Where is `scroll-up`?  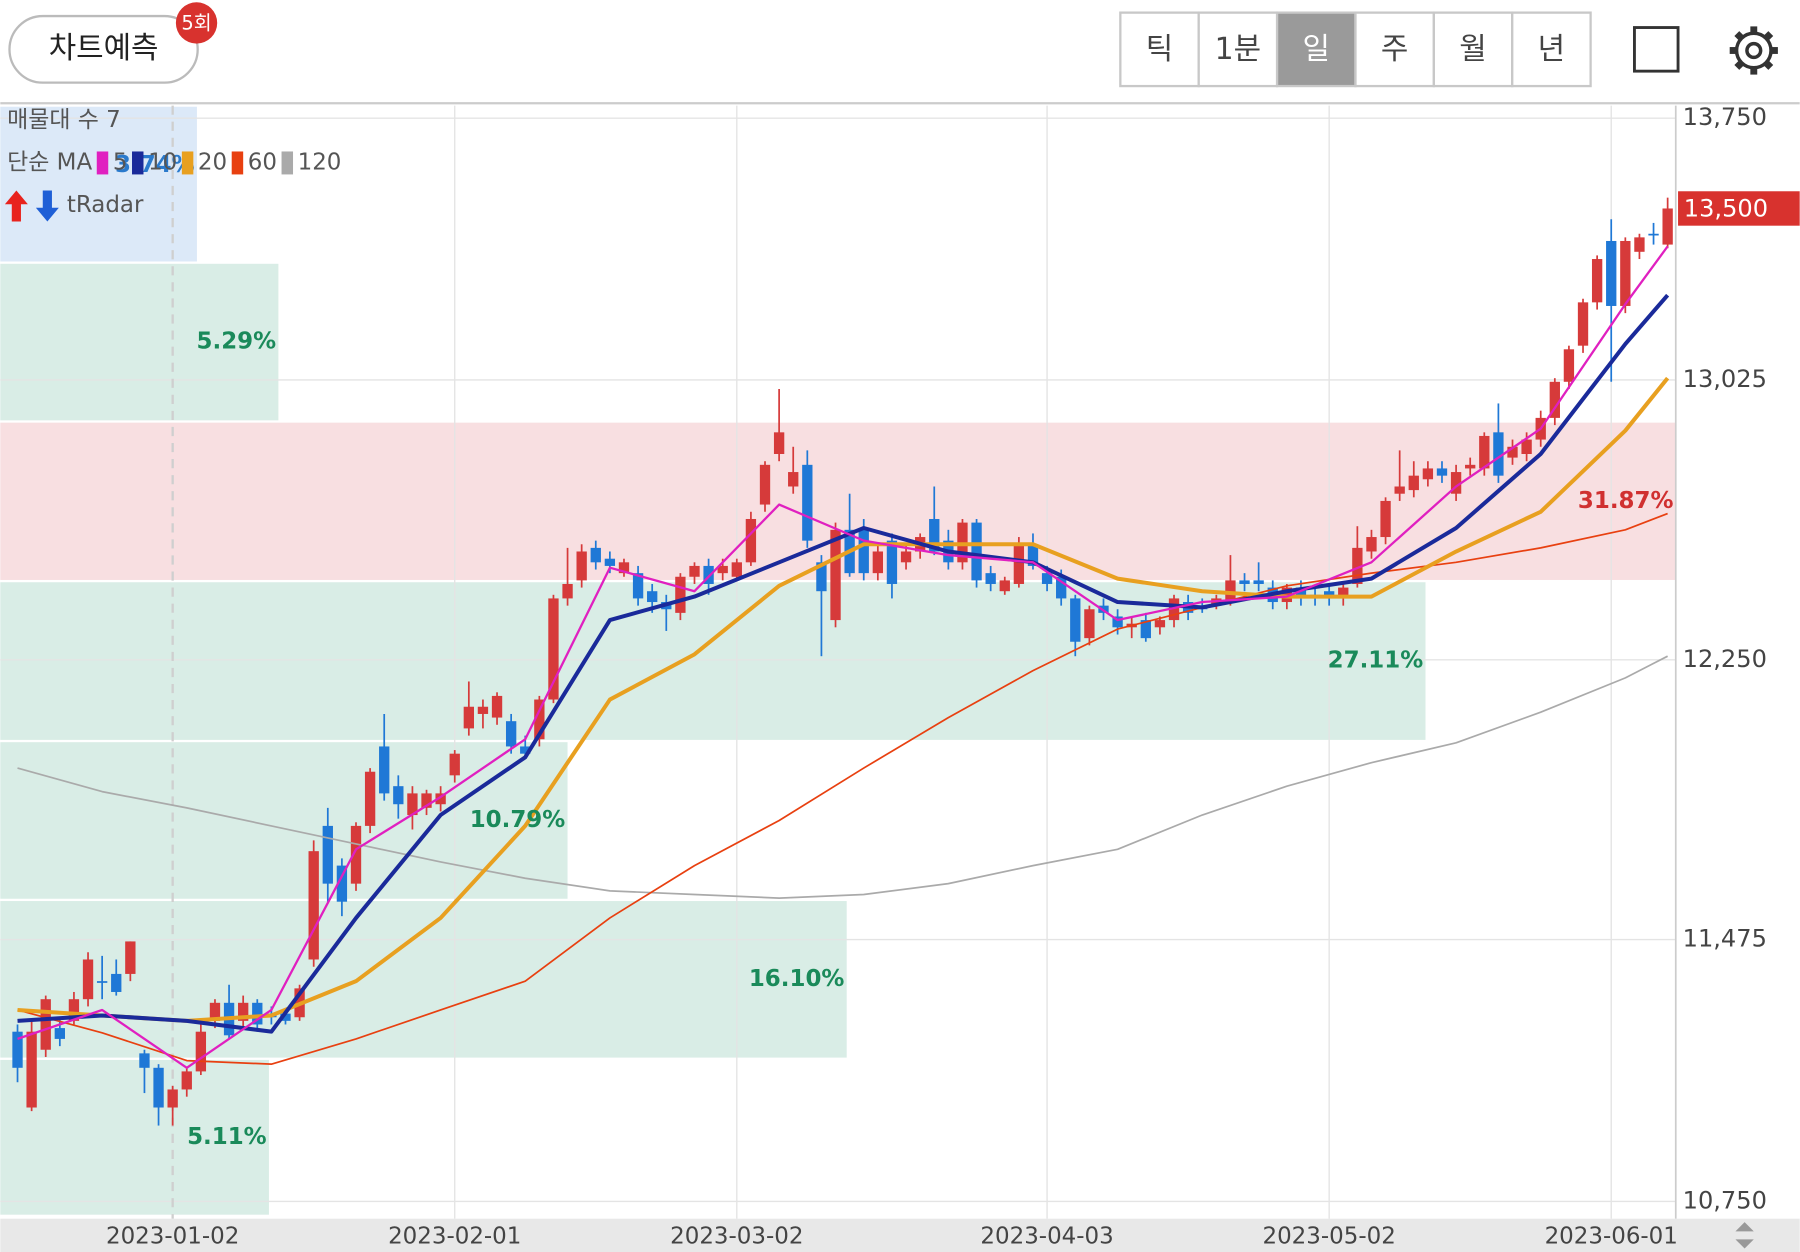 scroll-up is located at coordinates (1744, 1227).